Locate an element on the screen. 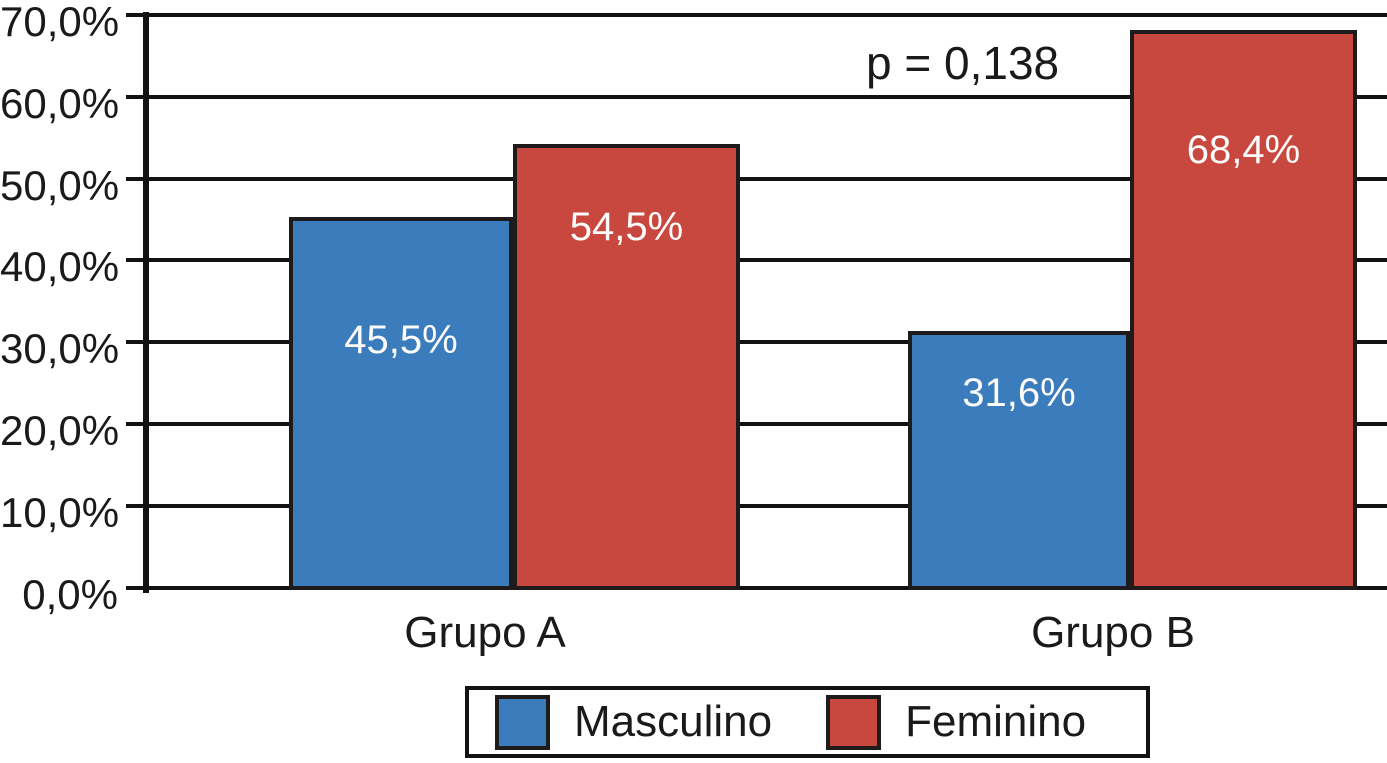  y-tick-label-50: 50,0% is located at coordinates (60, 185).